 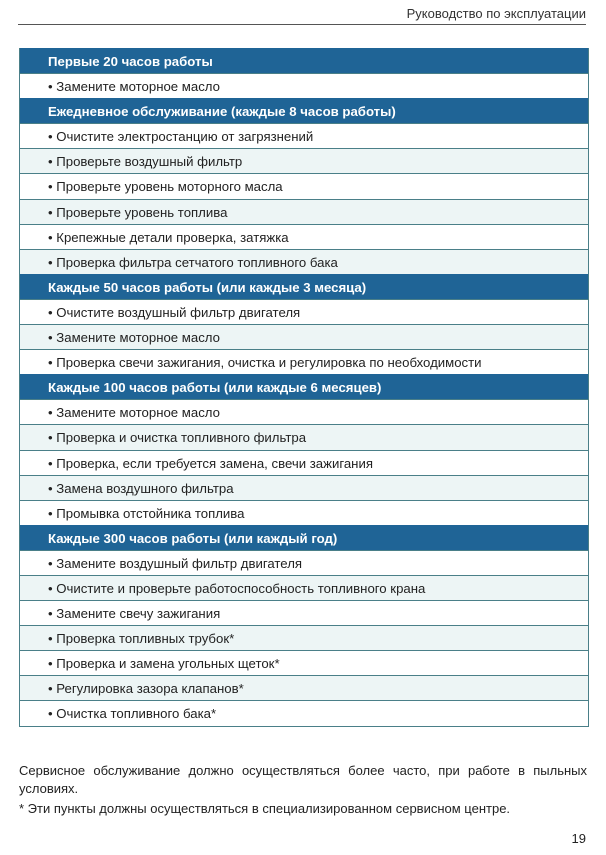 What do you see at coordinates (304, 236) in the screenshot?
I see `table-row: • Крепежные детали проверка, затяжка` at bounding box center [304, 236].